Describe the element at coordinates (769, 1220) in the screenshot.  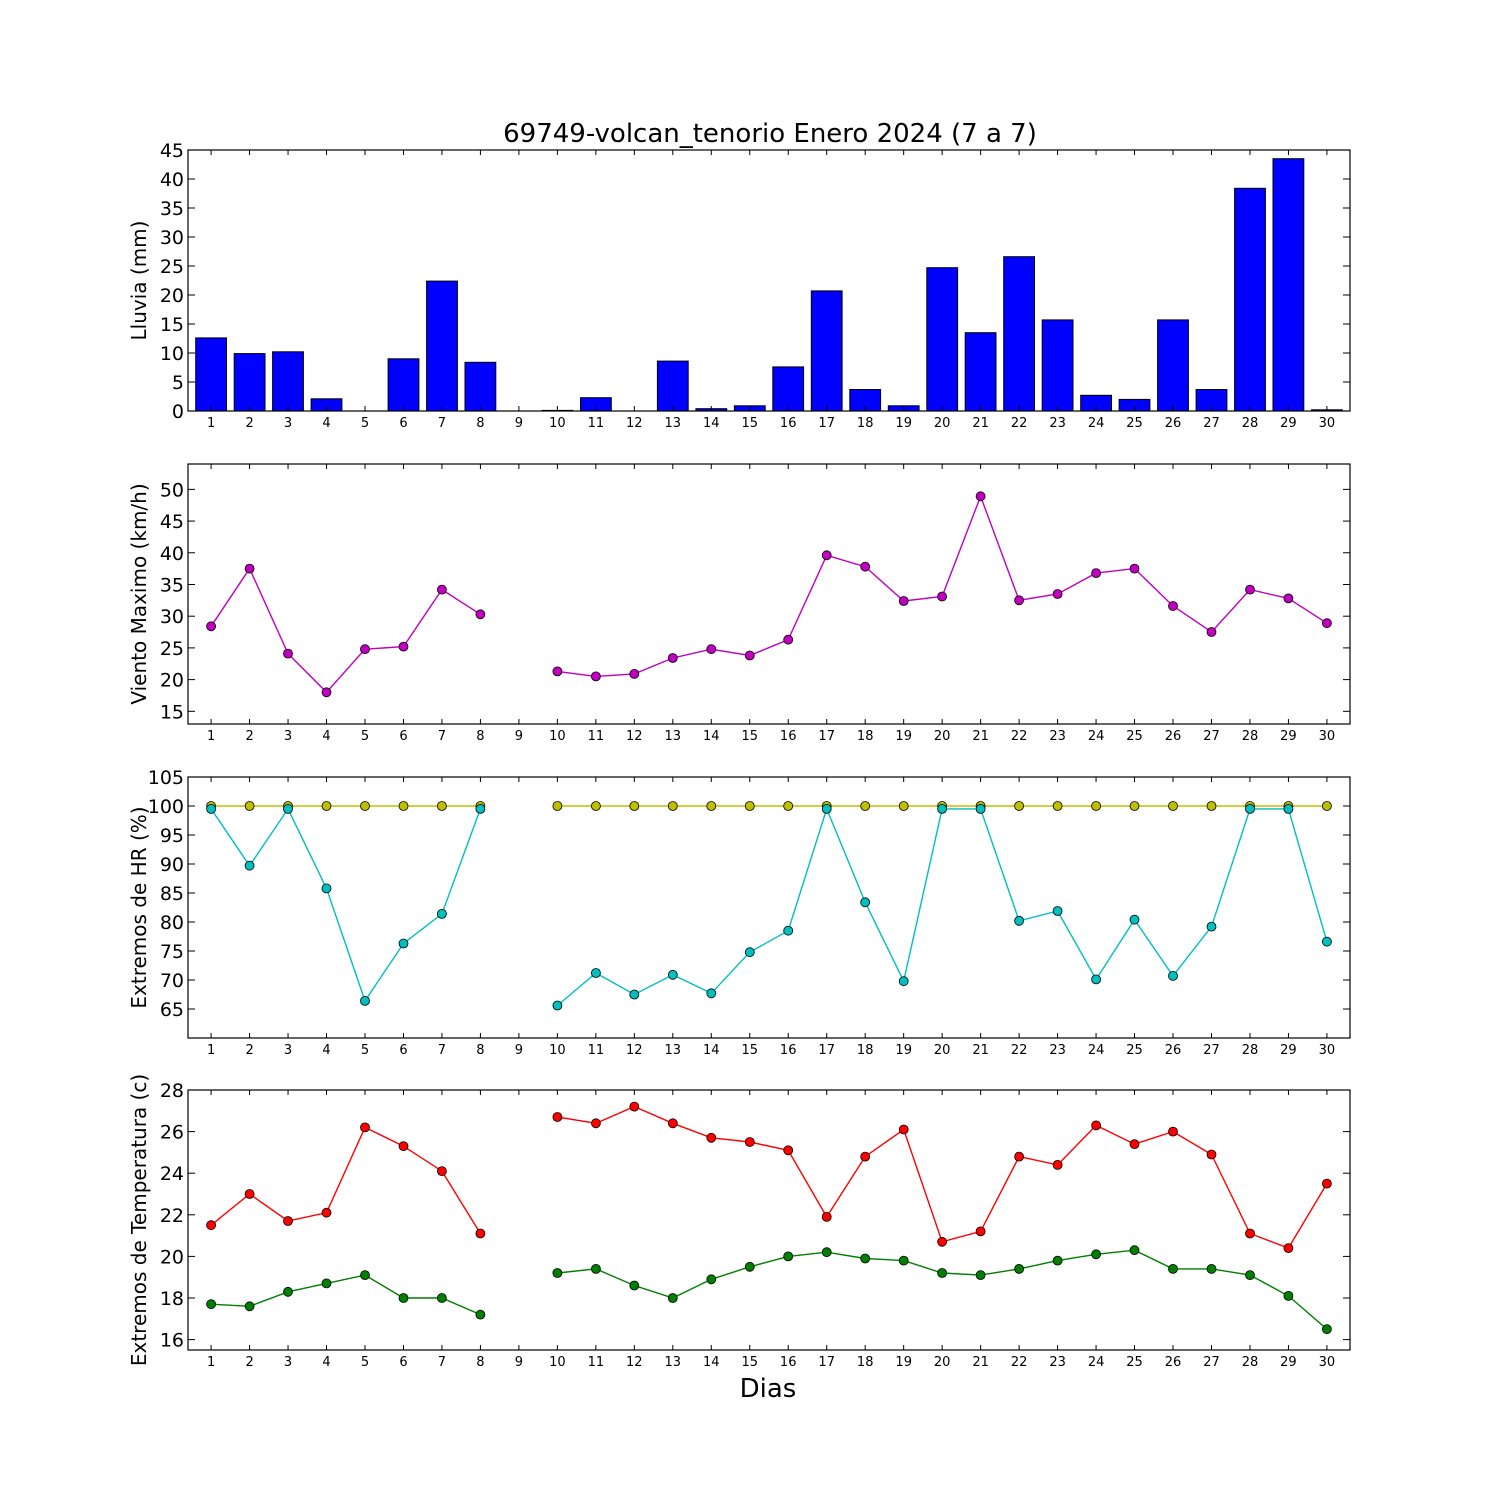
I see `plot-frame` at that location.